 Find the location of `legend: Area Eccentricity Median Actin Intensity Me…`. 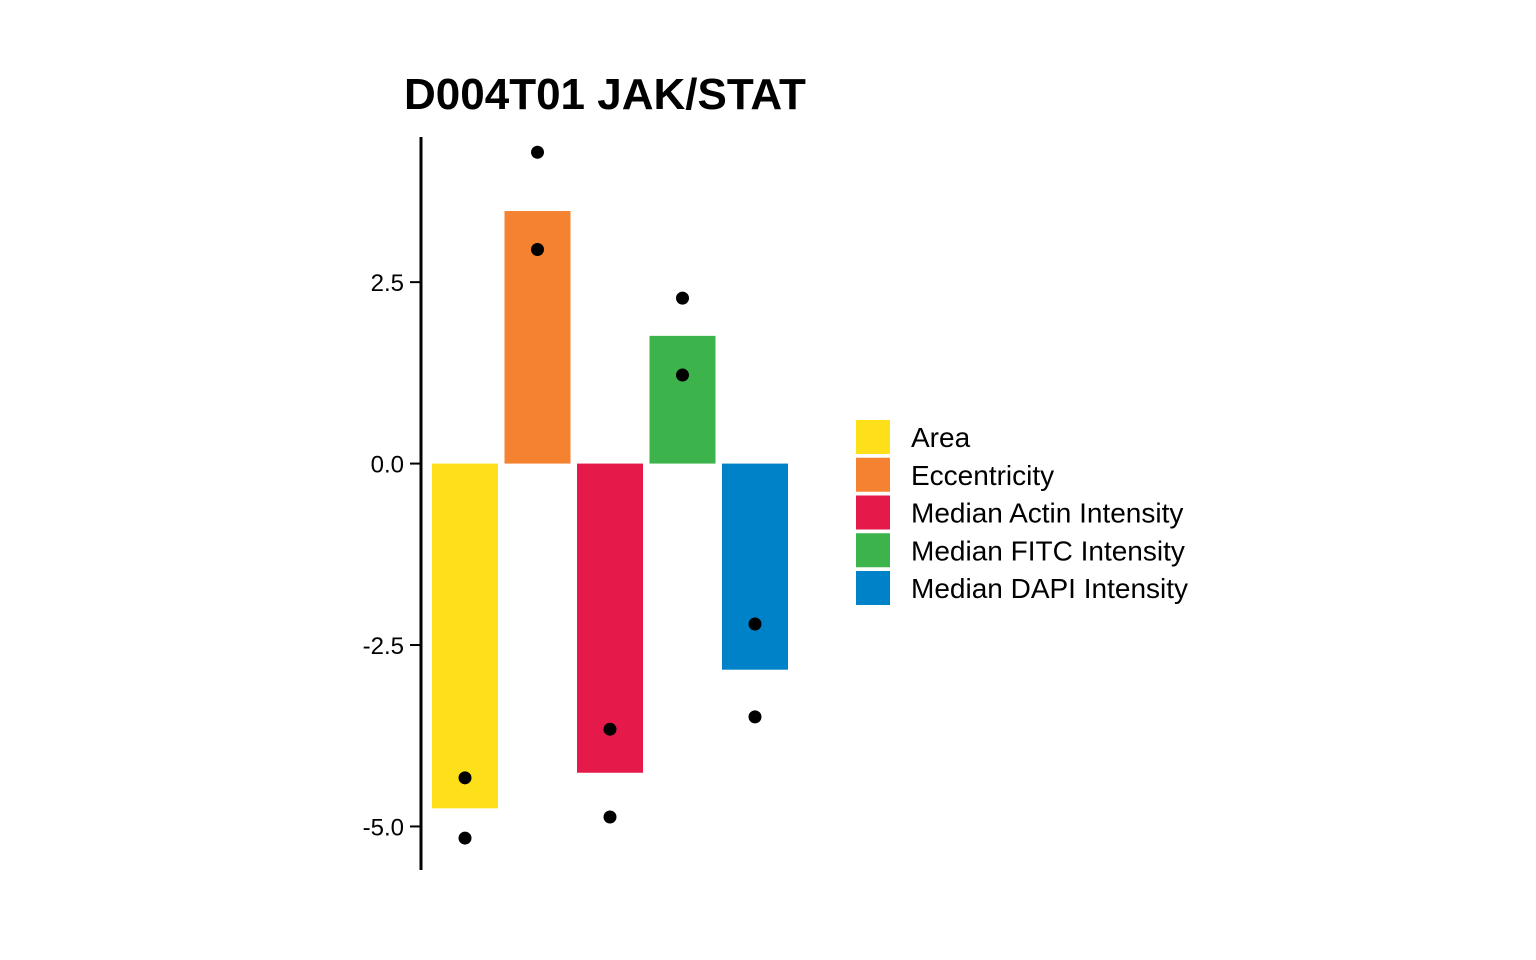

legend: Area Eccentricity Median Actin Intensity Me… is located at coordinates (1022, 512).